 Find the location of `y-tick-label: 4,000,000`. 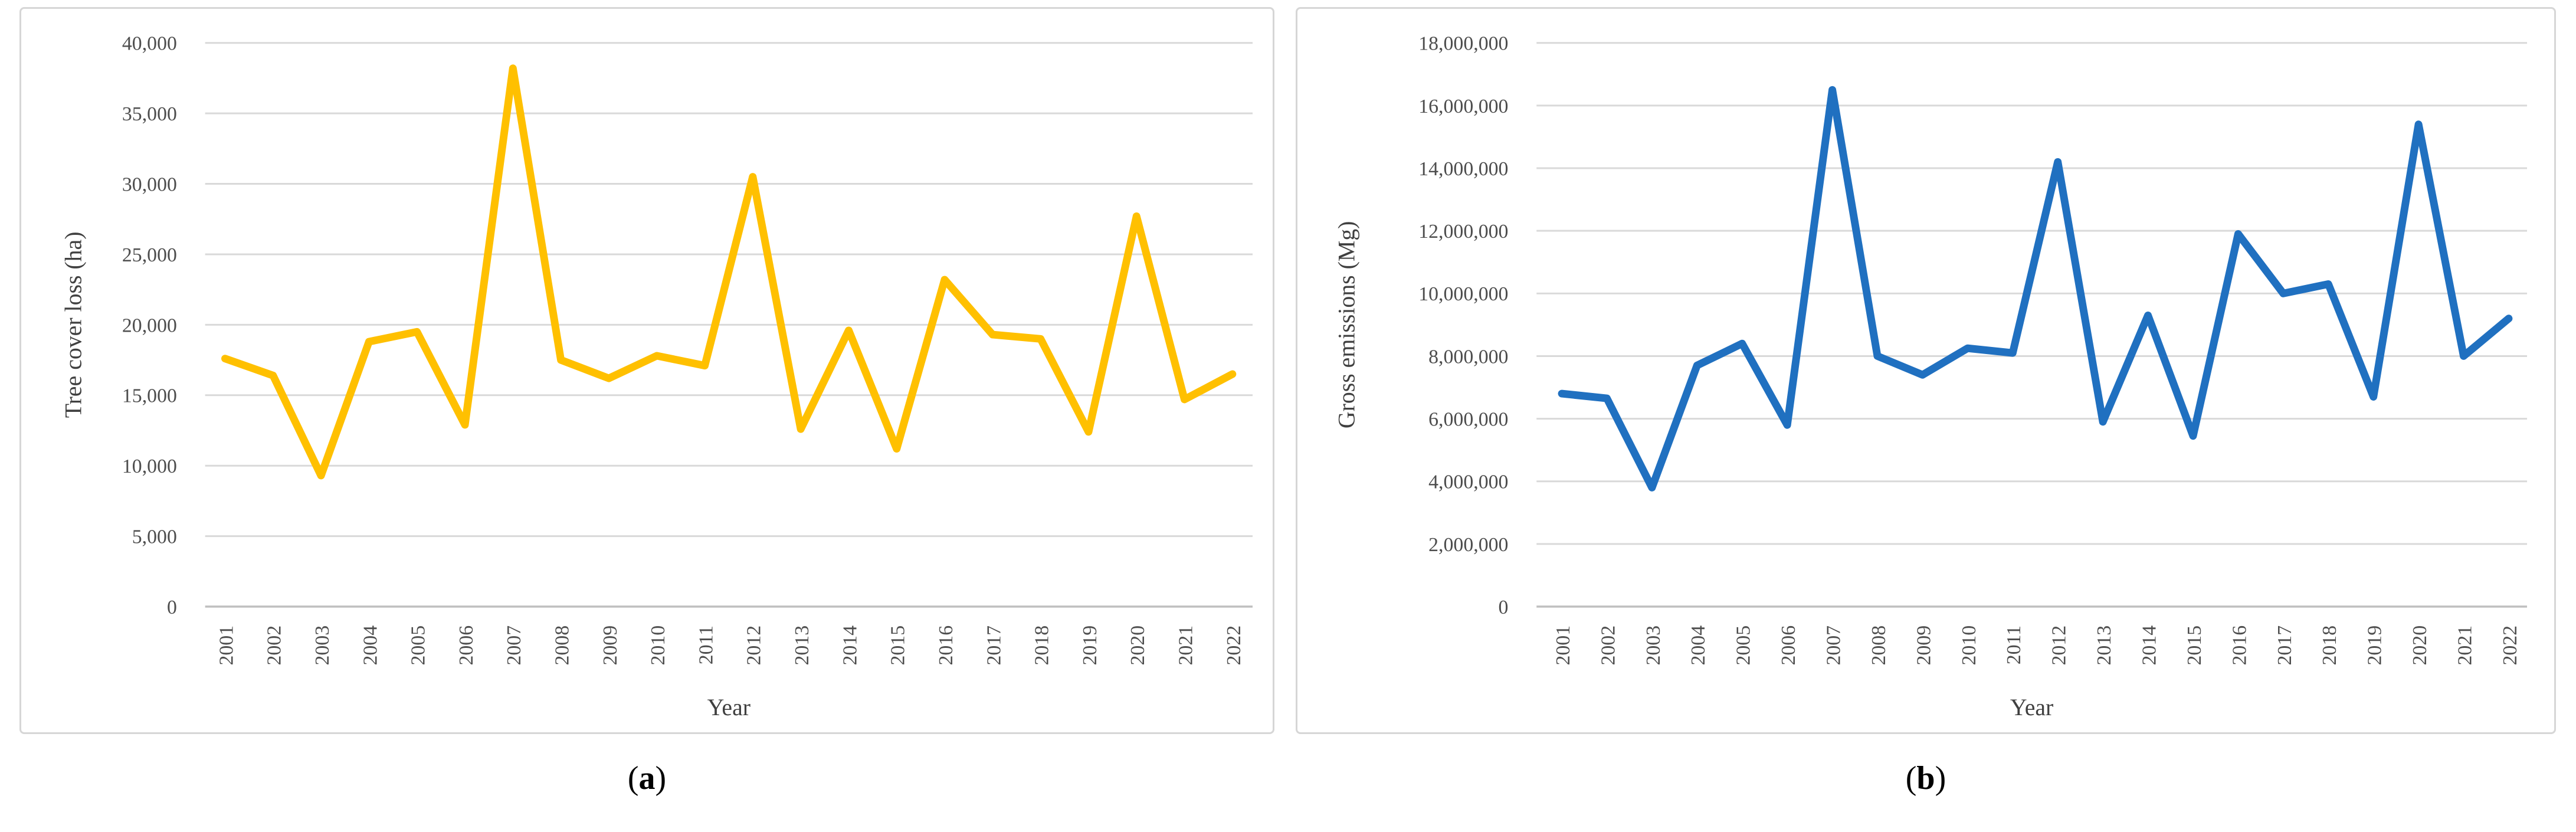

y-tick-label: 4,000,000 is located at coordinates (1468, 482).